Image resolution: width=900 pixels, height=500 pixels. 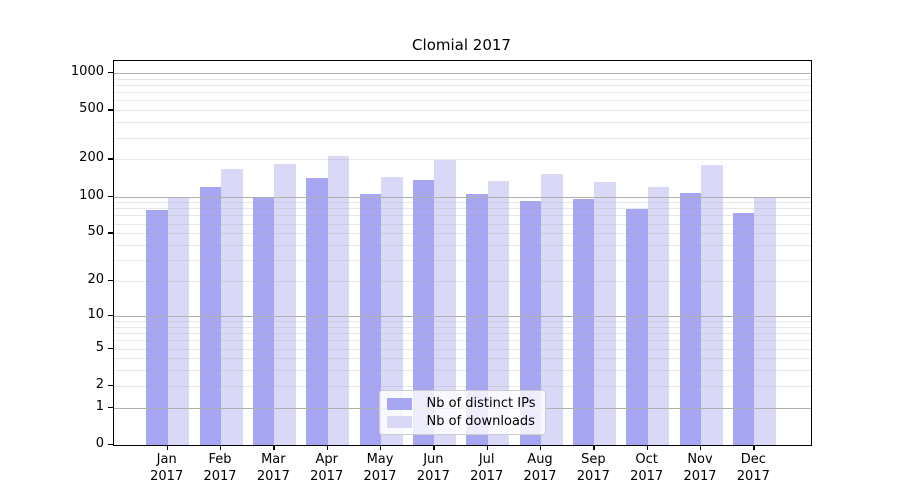 I want to click on bar-sep-downloads, so click(x=605, y=313).